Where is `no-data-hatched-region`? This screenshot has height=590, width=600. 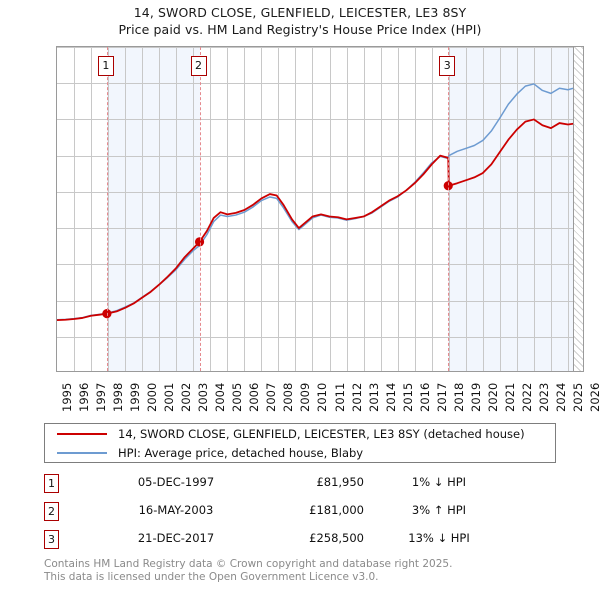
no-data-hatched-region is located at coordinates (578, 209).